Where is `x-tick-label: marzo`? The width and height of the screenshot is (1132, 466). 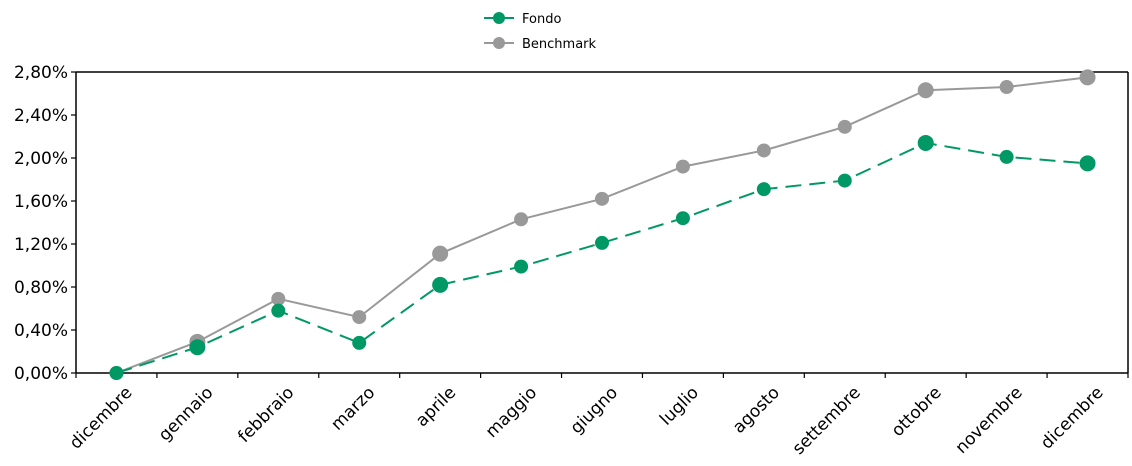
x-tick-label: marzo is located at coordinates (353, 409).